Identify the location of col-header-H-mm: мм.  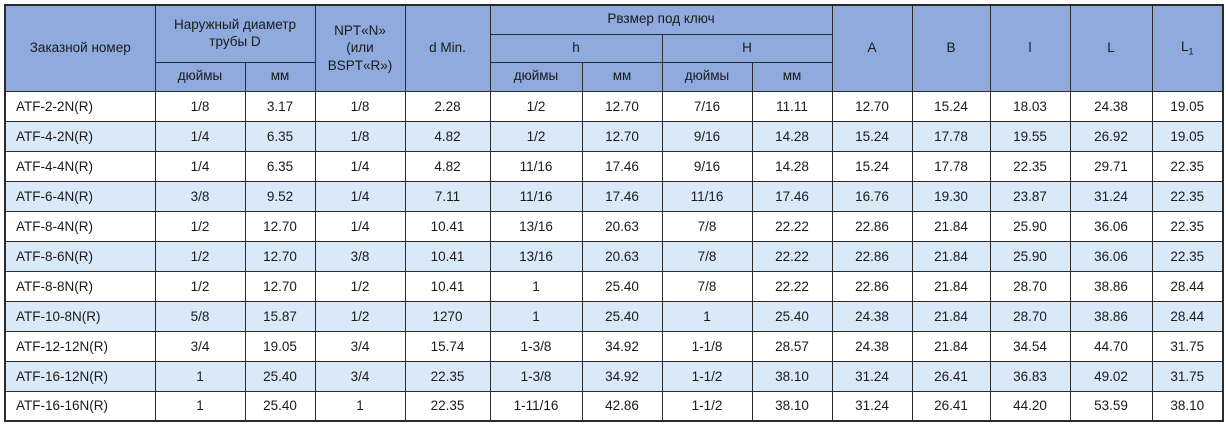
(792, 76).